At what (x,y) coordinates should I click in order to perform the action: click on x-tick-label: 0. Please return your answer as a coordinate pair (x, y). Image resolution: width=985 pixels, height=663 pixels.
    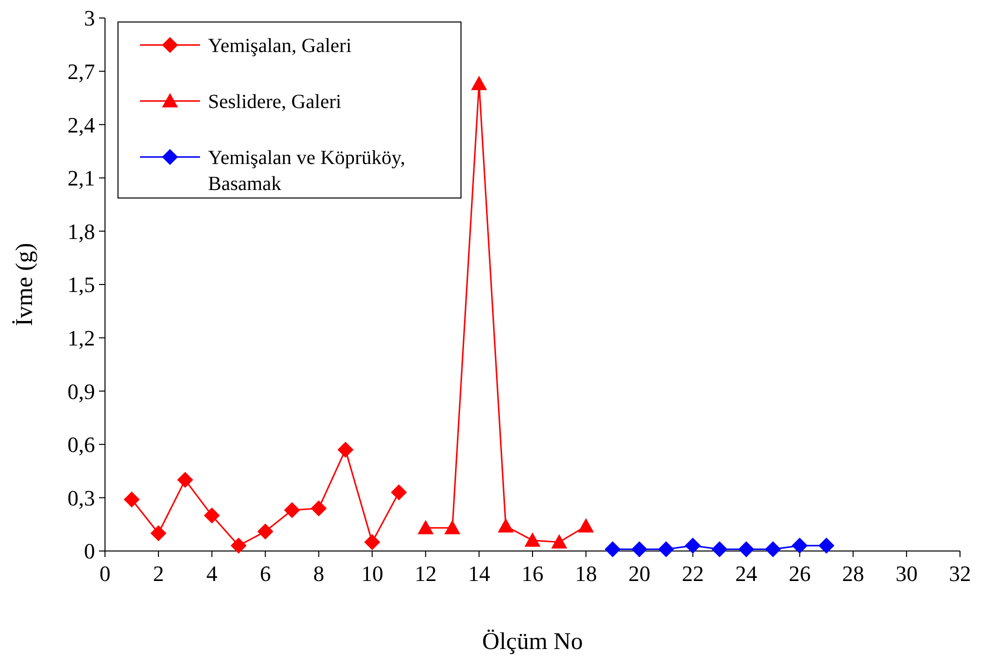
    Looking at the image, I should click on (105, 573).